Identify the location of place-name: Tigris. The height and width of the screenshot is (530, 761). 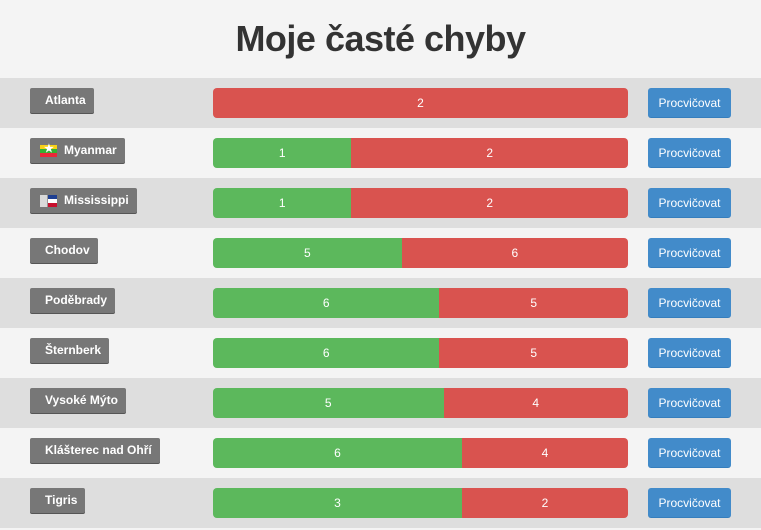
(61, 500).